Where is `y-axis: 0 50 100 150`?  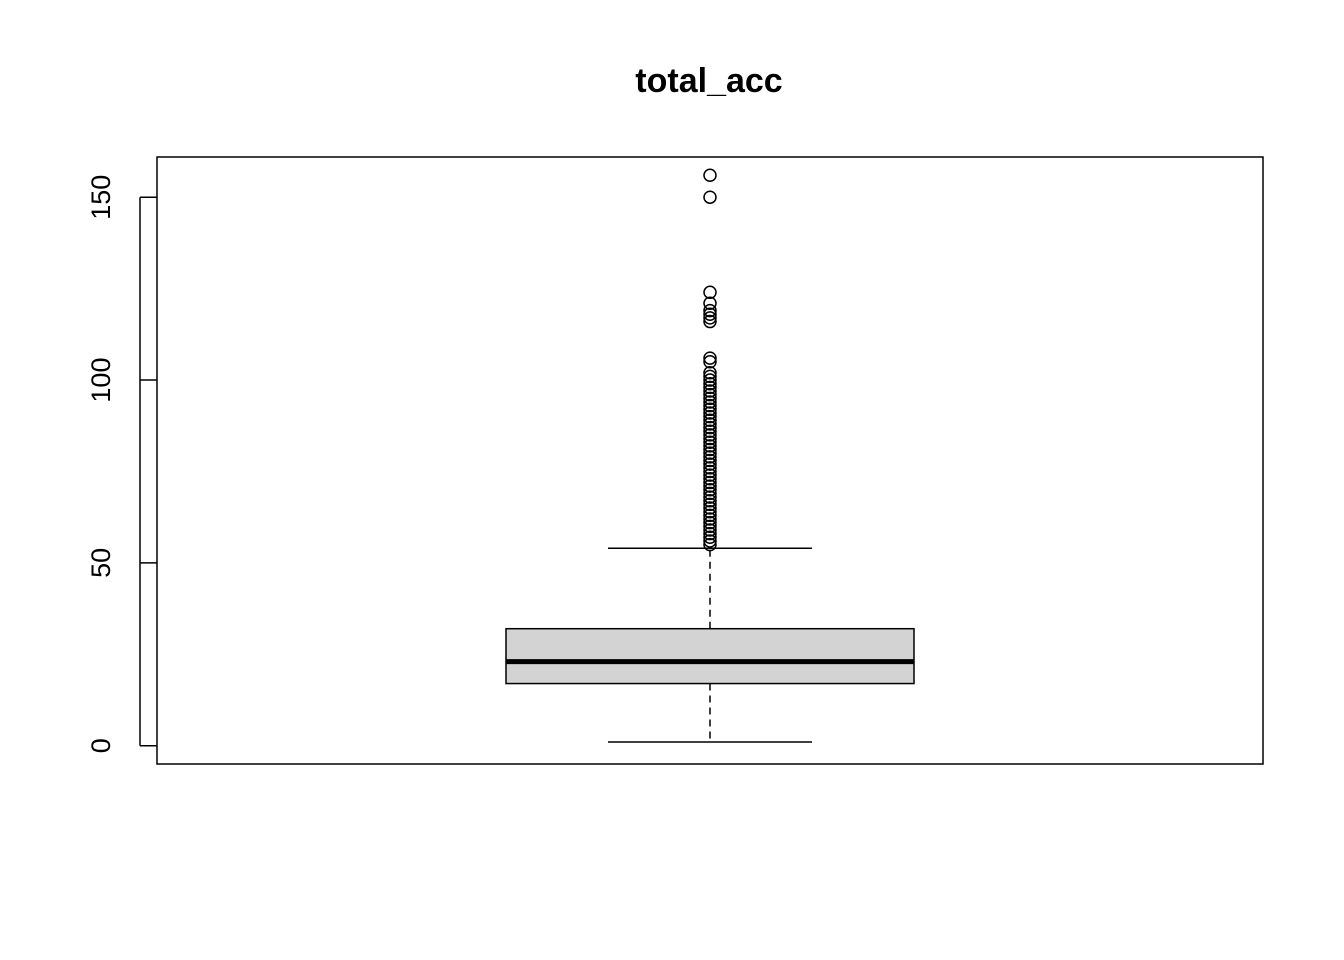
y-axis: 0 50 100 150 is located at coordinates (121, 464).